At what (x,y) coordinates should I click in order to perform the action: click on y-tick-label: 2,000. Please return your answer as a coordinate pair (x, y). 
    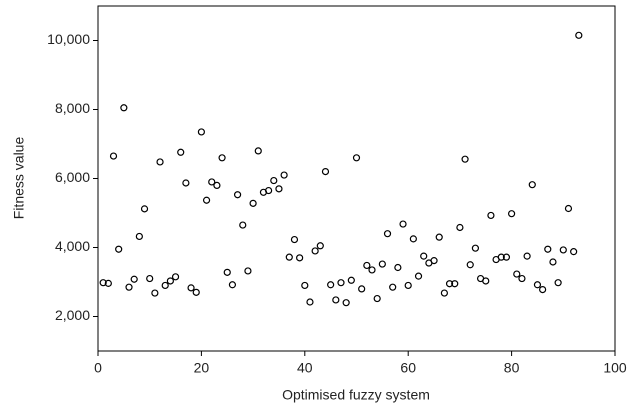
    Looking at the image, I should click on (72, 315).